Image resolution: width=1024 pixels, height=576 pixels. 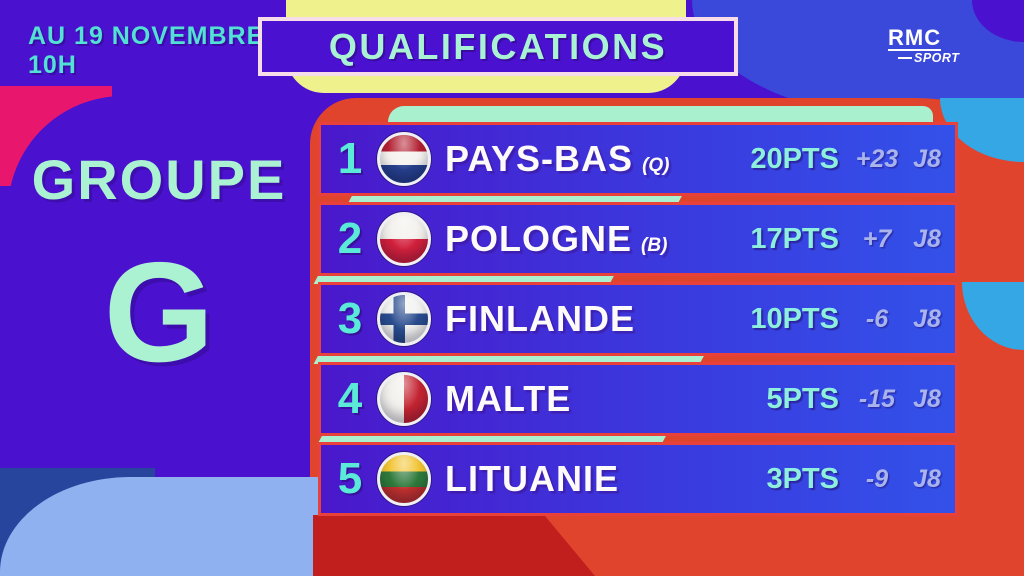 I want to click on qualifications-title-box: QUALIFICATIONS, so click(x=498, y=46).